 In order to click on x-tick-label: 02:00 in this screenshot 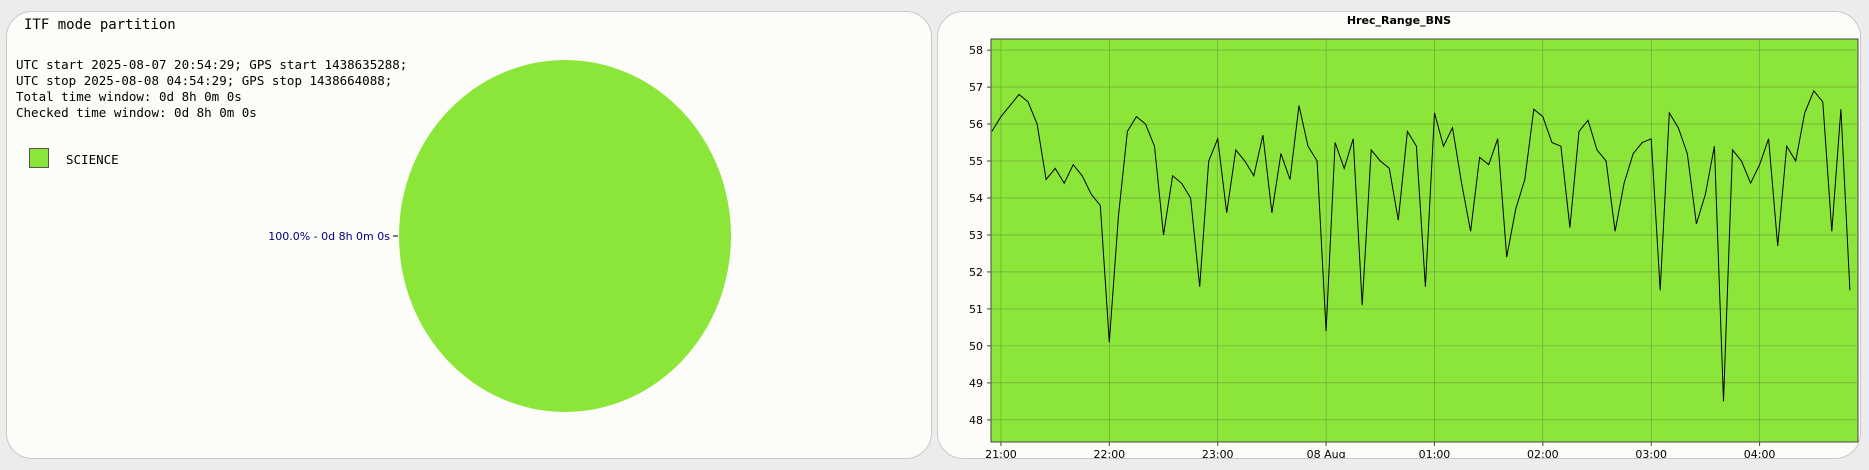, I will do `click(1543, 453)`.